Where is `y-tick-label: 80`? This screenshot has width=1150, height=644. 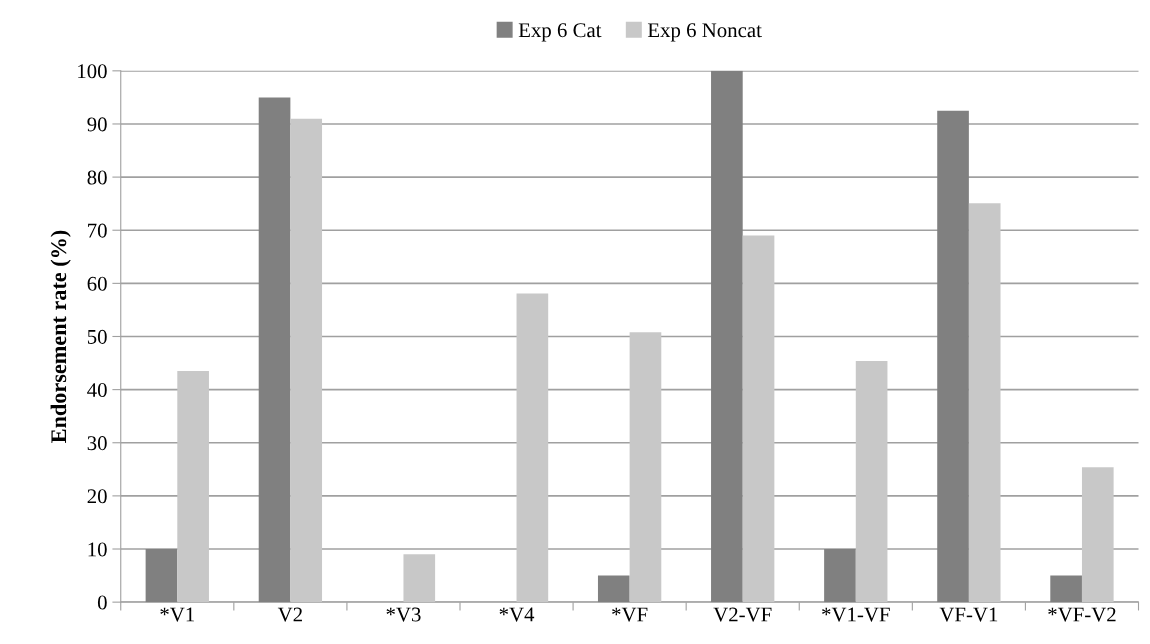
y-tick-label: 80 is located at coordinates (97, 177).